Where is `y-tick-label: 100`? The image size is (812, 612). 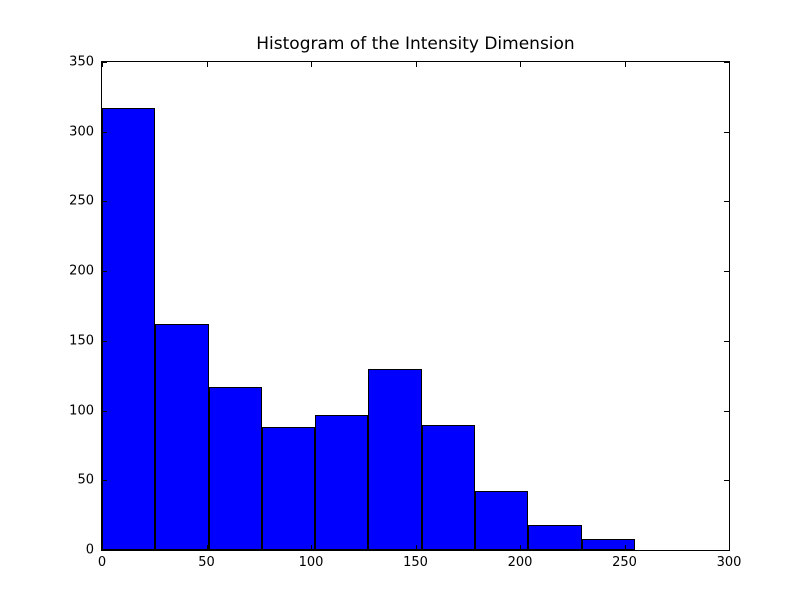 y-tick-label: 100 is located at coordinates (81, 411).